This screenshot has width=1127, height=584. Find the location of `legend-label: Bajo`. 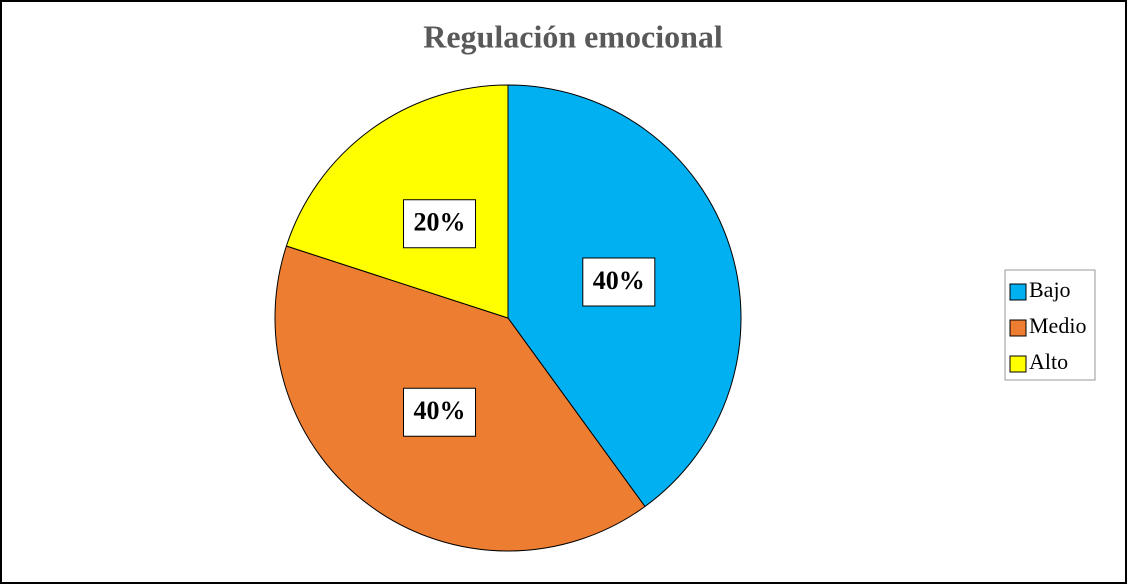

legend-label: Bajo is located at coordinates (1050, 289).